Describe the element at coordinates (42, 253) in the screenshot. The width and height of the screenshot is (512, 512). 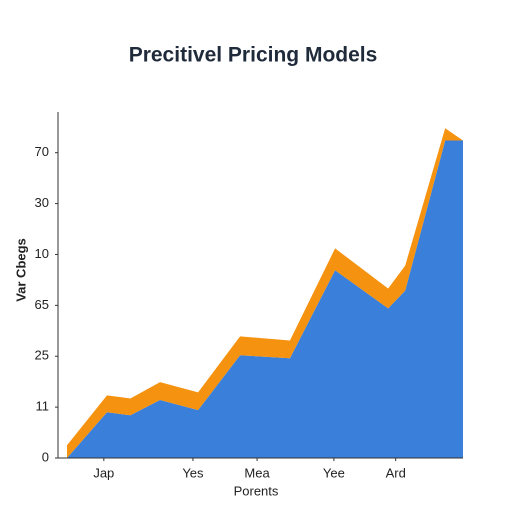
I see `y-tick-label: 10` at that location.